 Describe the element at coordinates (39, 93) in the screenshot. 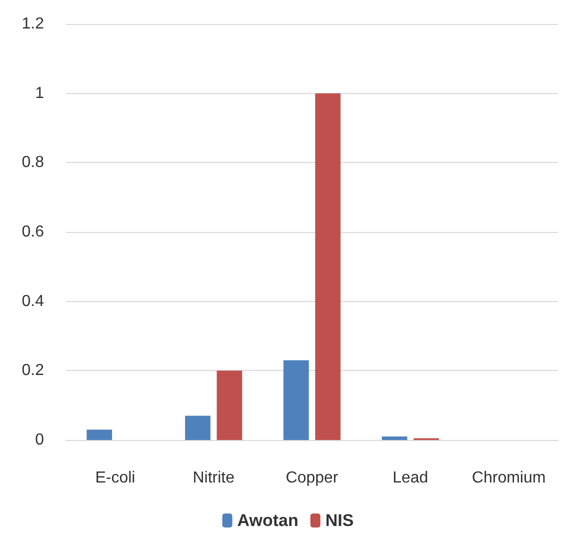

I see `y-tick-label: 1` at that location.